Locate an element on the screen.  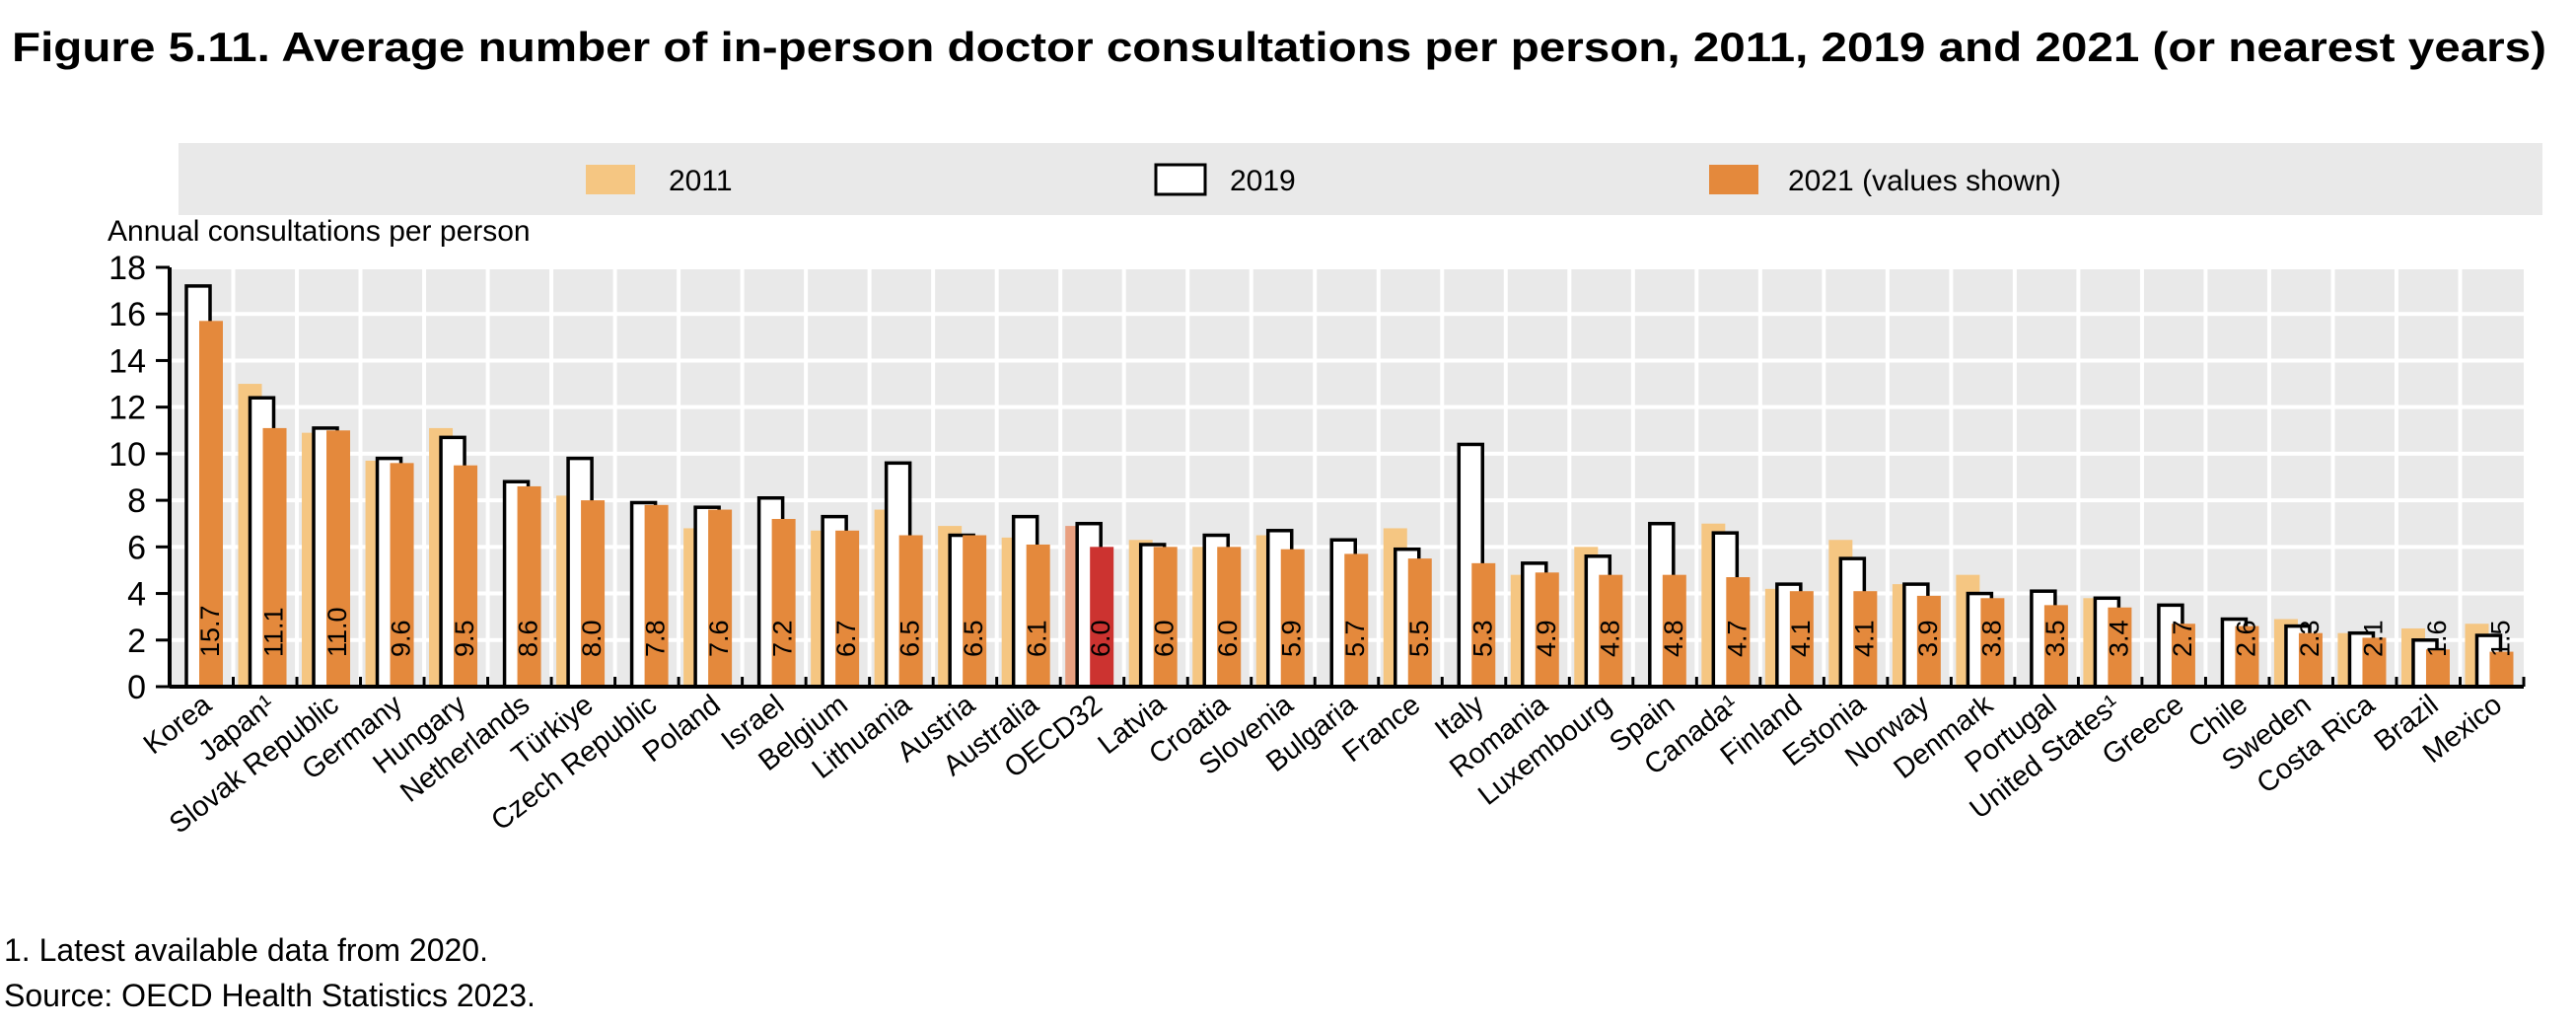
legend-label-2011: 2011 is located at coordinates (701, 181).